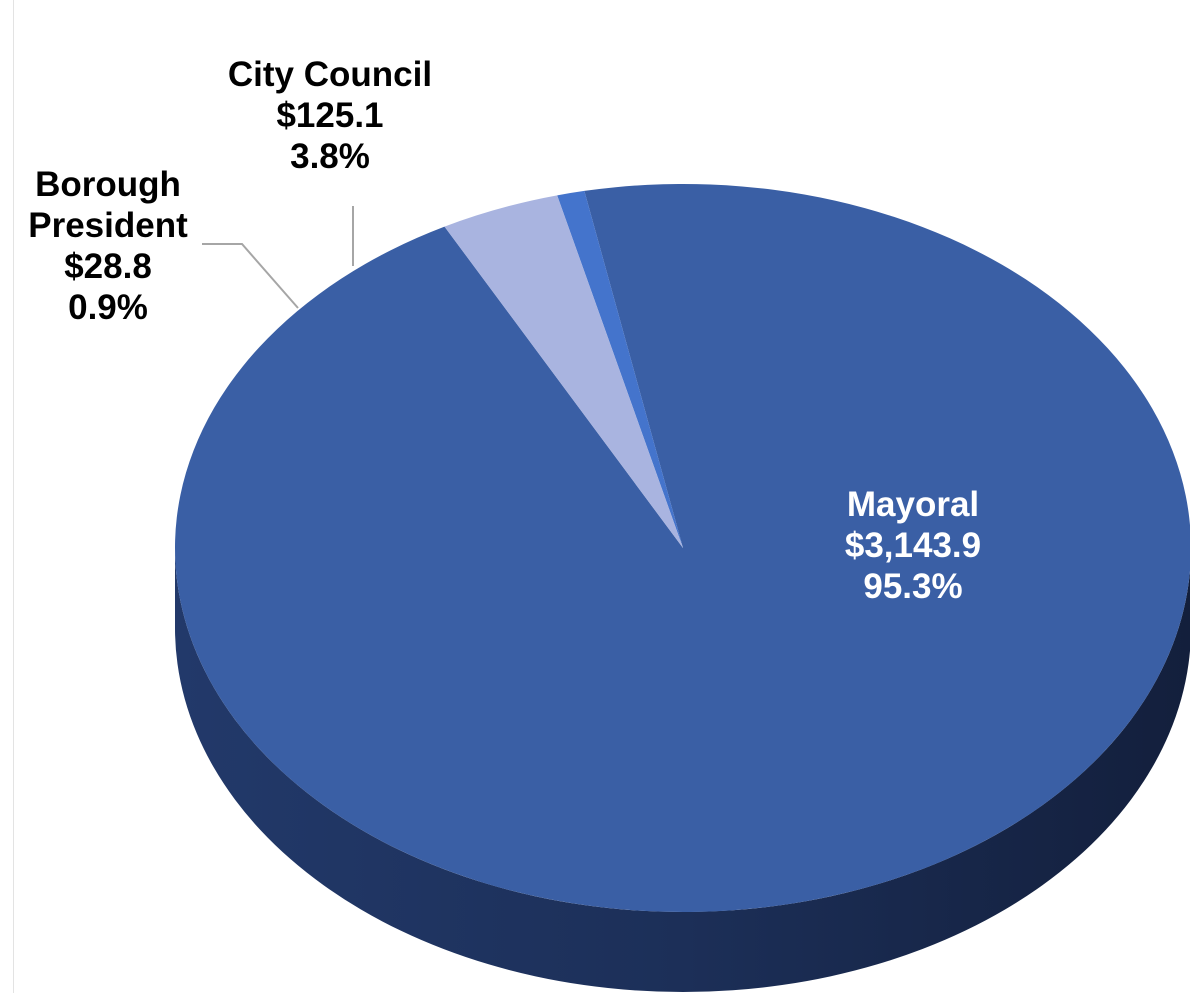 Image resolution: width=1190 pixels, height=993 pixels. Describe the element at coordinates (330, 156) in the screenshot. I see `data-label-line: 3.8%` at that location.